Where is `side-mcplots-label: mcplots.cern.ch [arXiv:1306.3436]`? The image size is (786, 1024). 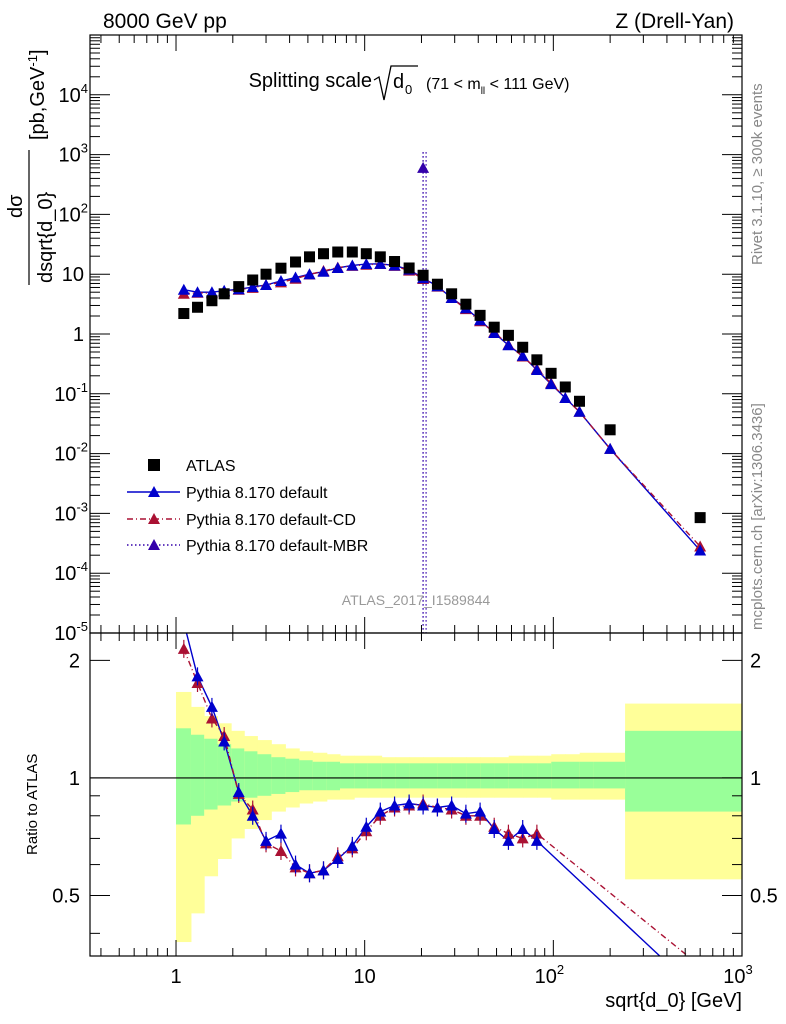 side-mcplots-label: mcplots.cern.ch [arXiv:1306.3436] is located at coordinates (757, 516).